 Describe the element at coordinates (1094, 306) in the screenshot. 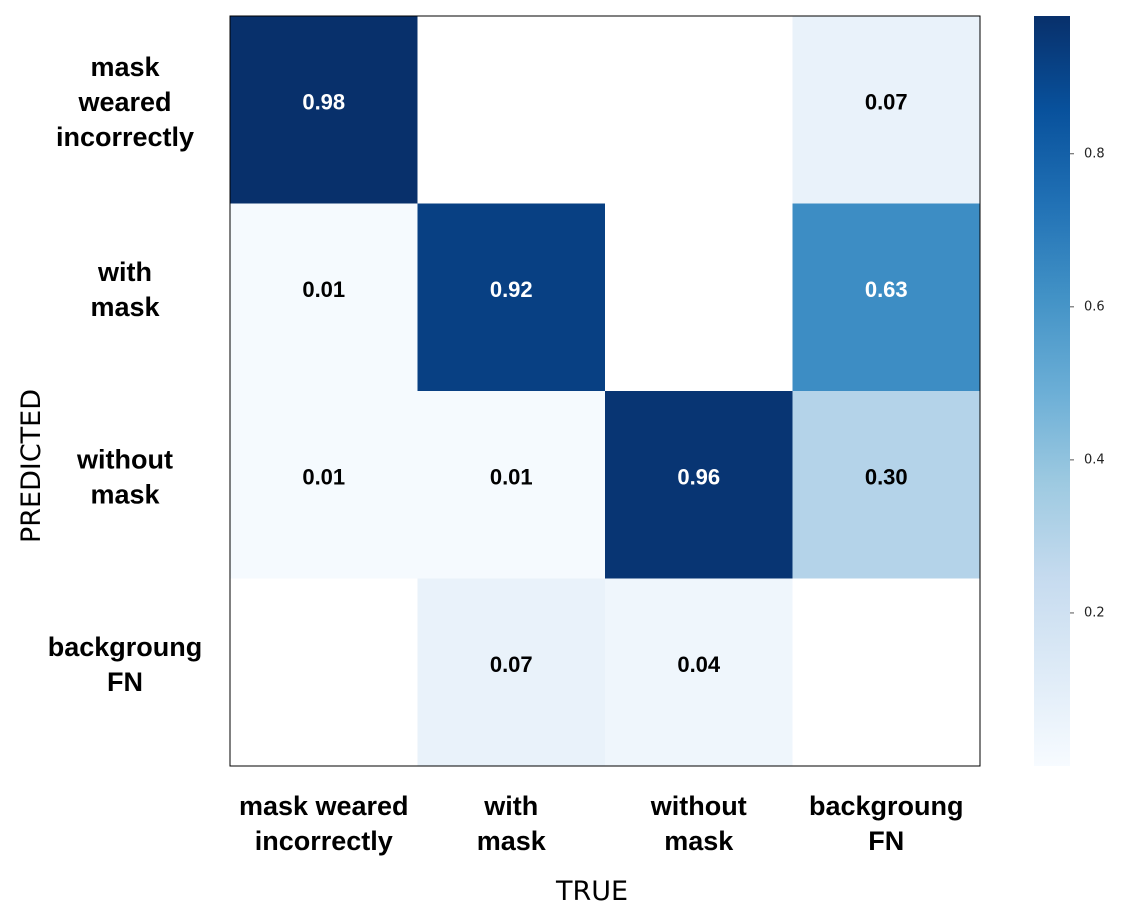

I see `colorbar-tick-label: 0.6` at that location.